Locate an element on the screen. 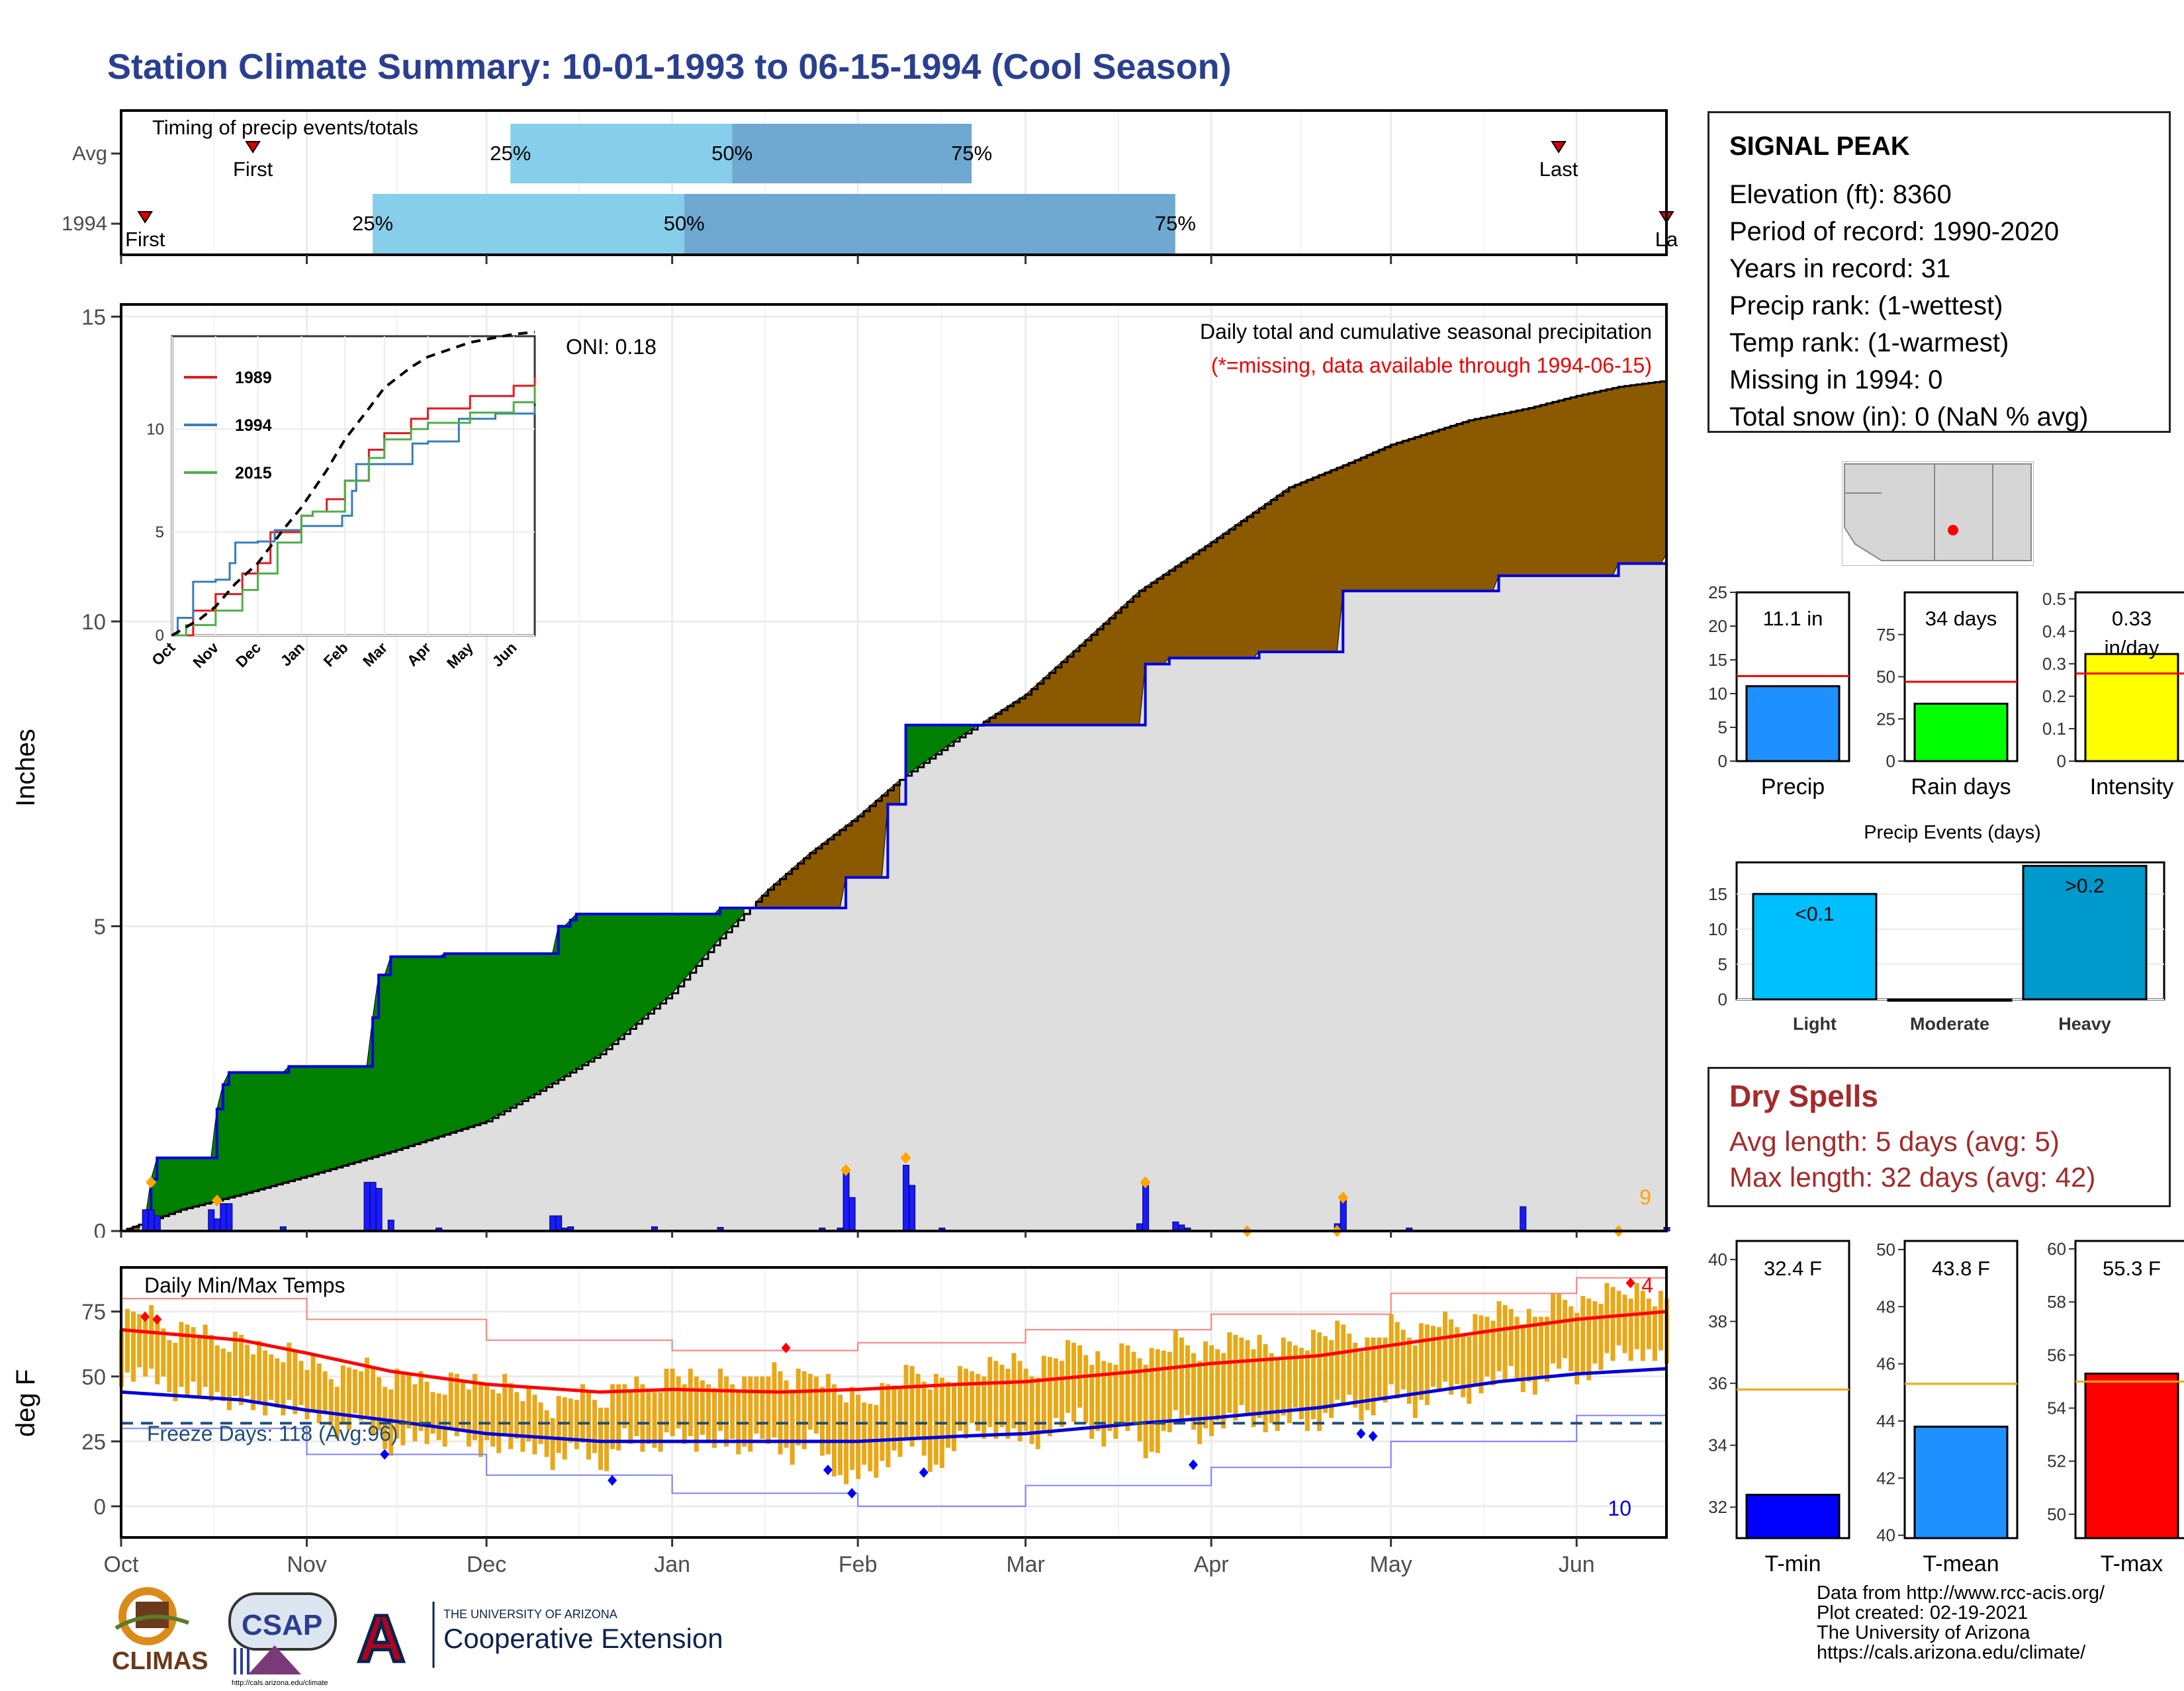  csap-logo-text: CSAP is located at coordinates (282, 1625).